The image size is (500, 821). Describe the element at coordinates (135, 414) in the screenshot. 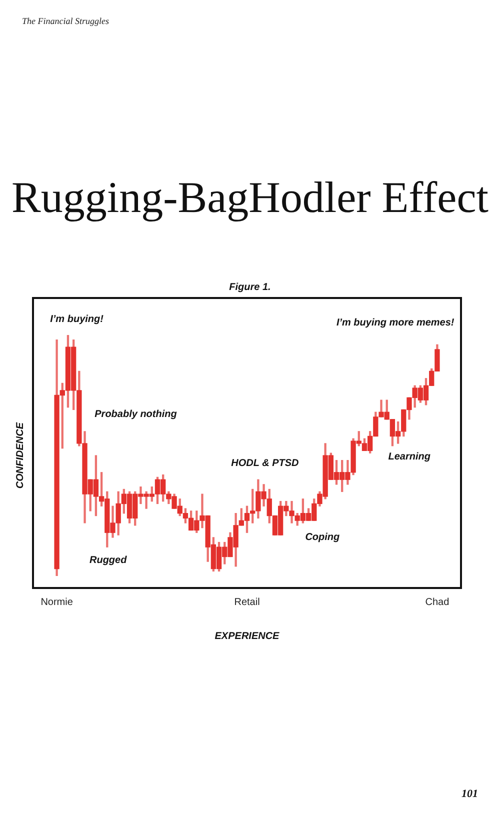

I see `annotation: Probably nothing` at that location.